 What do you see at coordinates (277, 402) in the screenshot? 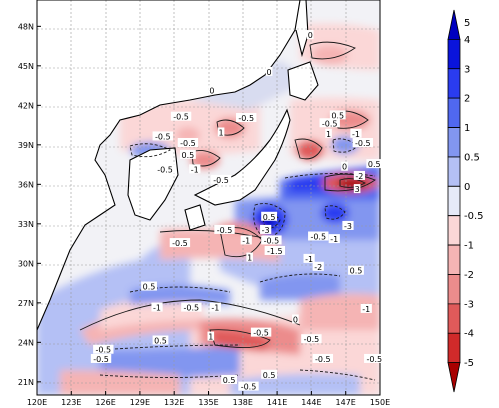
I see `x-tick-label: 141E` at bounding box center [277, 402].